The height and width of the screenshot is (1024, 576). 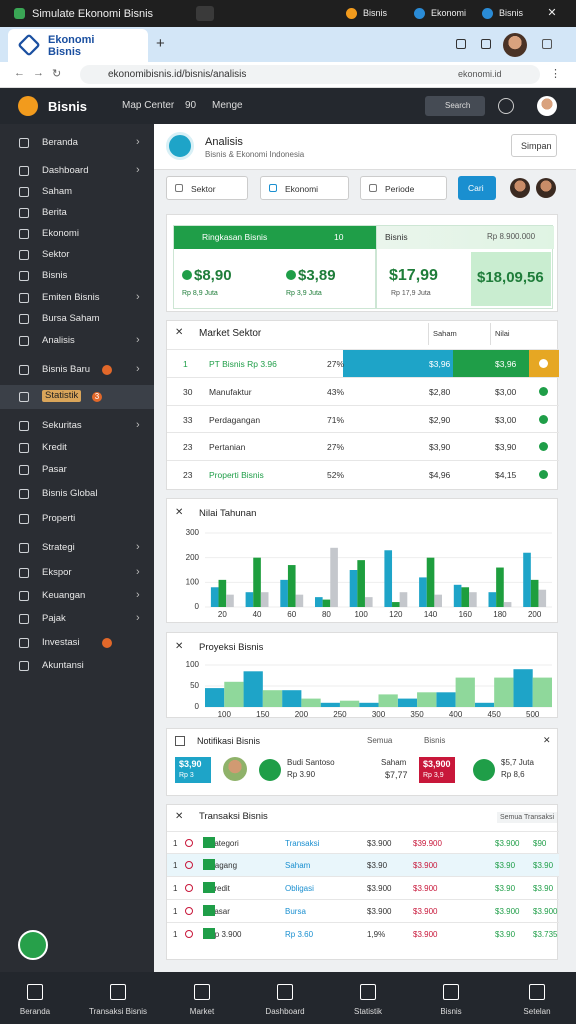 I want to click on table-icon: ✕, so click(x=179, y=816).